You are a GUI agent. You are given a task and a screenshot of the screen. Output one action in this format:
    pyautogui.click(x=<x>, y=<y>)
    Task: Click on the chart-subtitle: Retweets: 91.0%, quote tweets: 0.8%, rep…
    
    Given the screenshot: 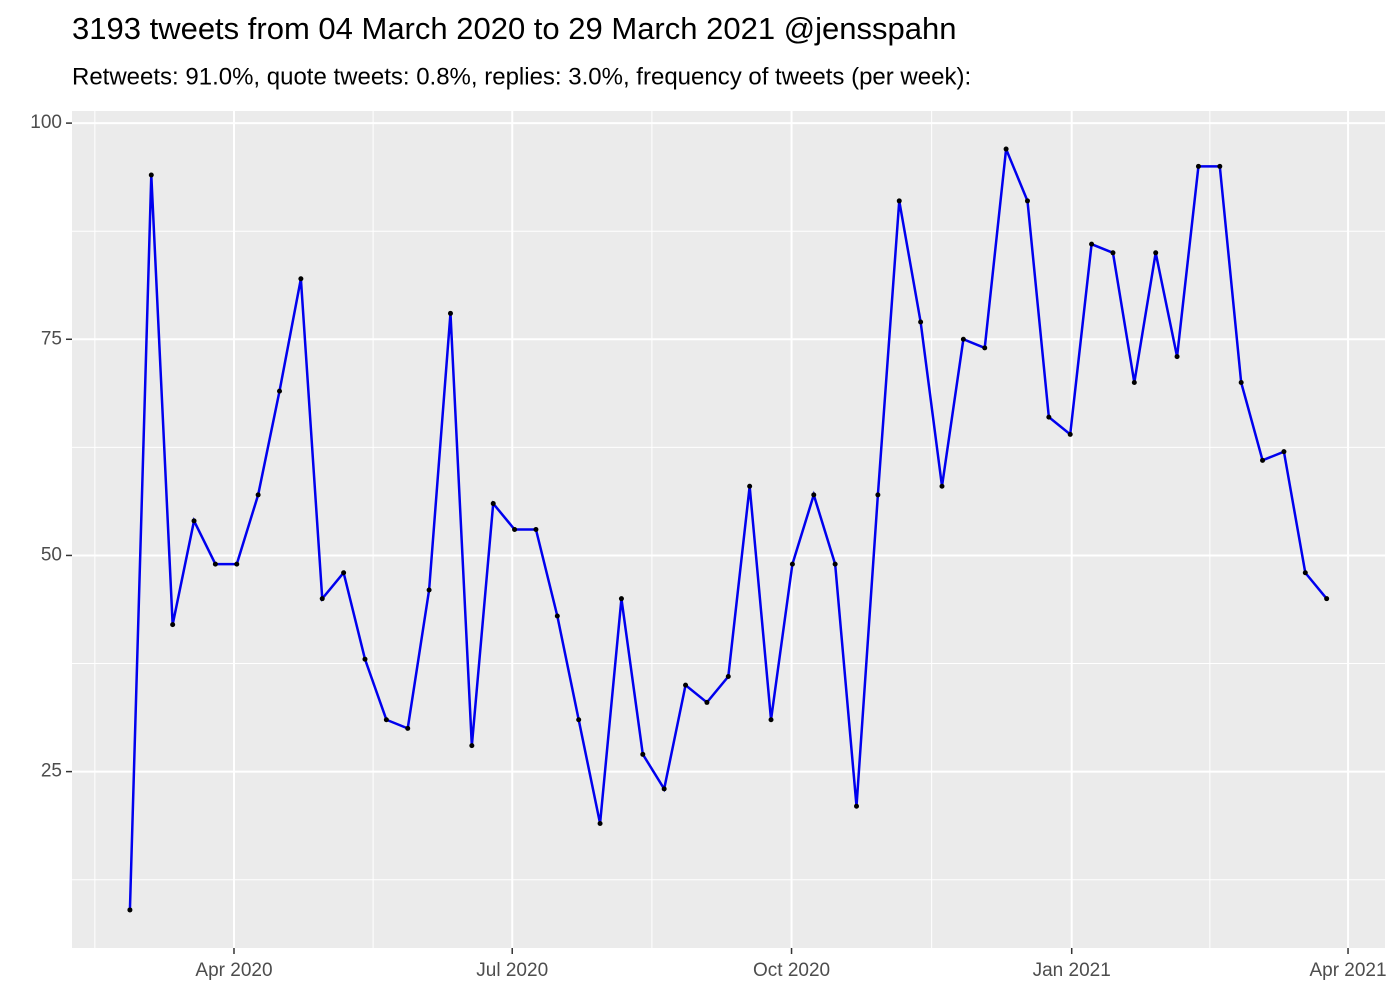 What is the action you would take?
    pyautogui.click(x=521, y=76)
    